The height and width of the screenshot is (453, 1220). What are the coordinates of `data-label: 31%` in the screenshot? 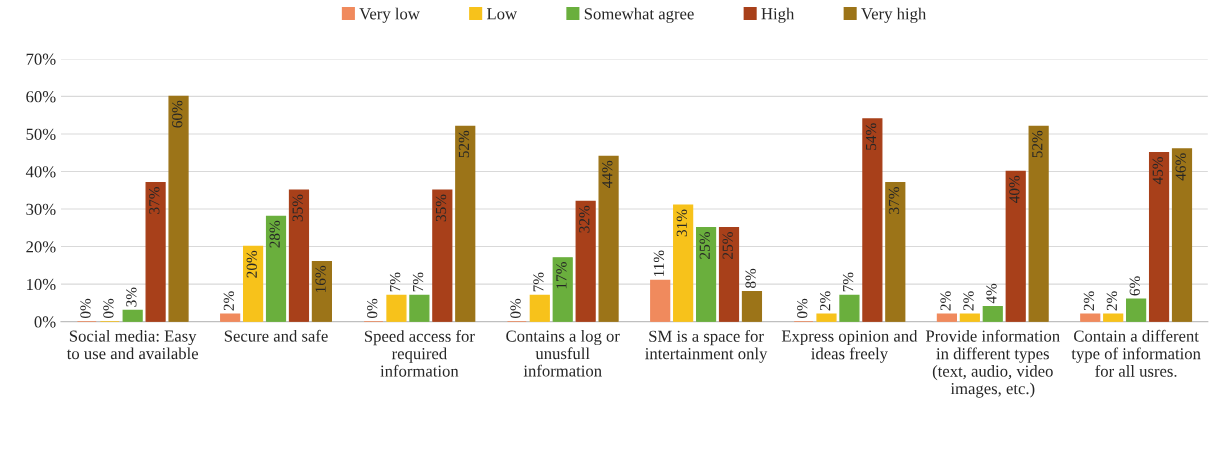 It's located at (682, 223).